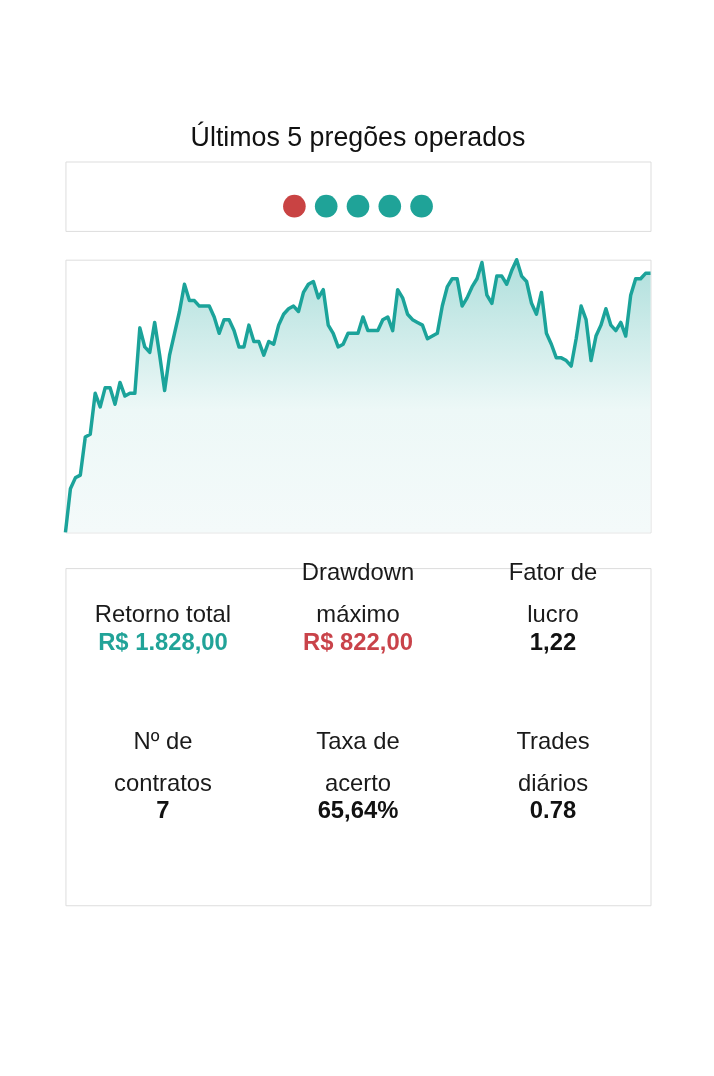  Describe the element at coordinates (358, 641) in the screenshot. I see `text: R$ 822,00` at that location.